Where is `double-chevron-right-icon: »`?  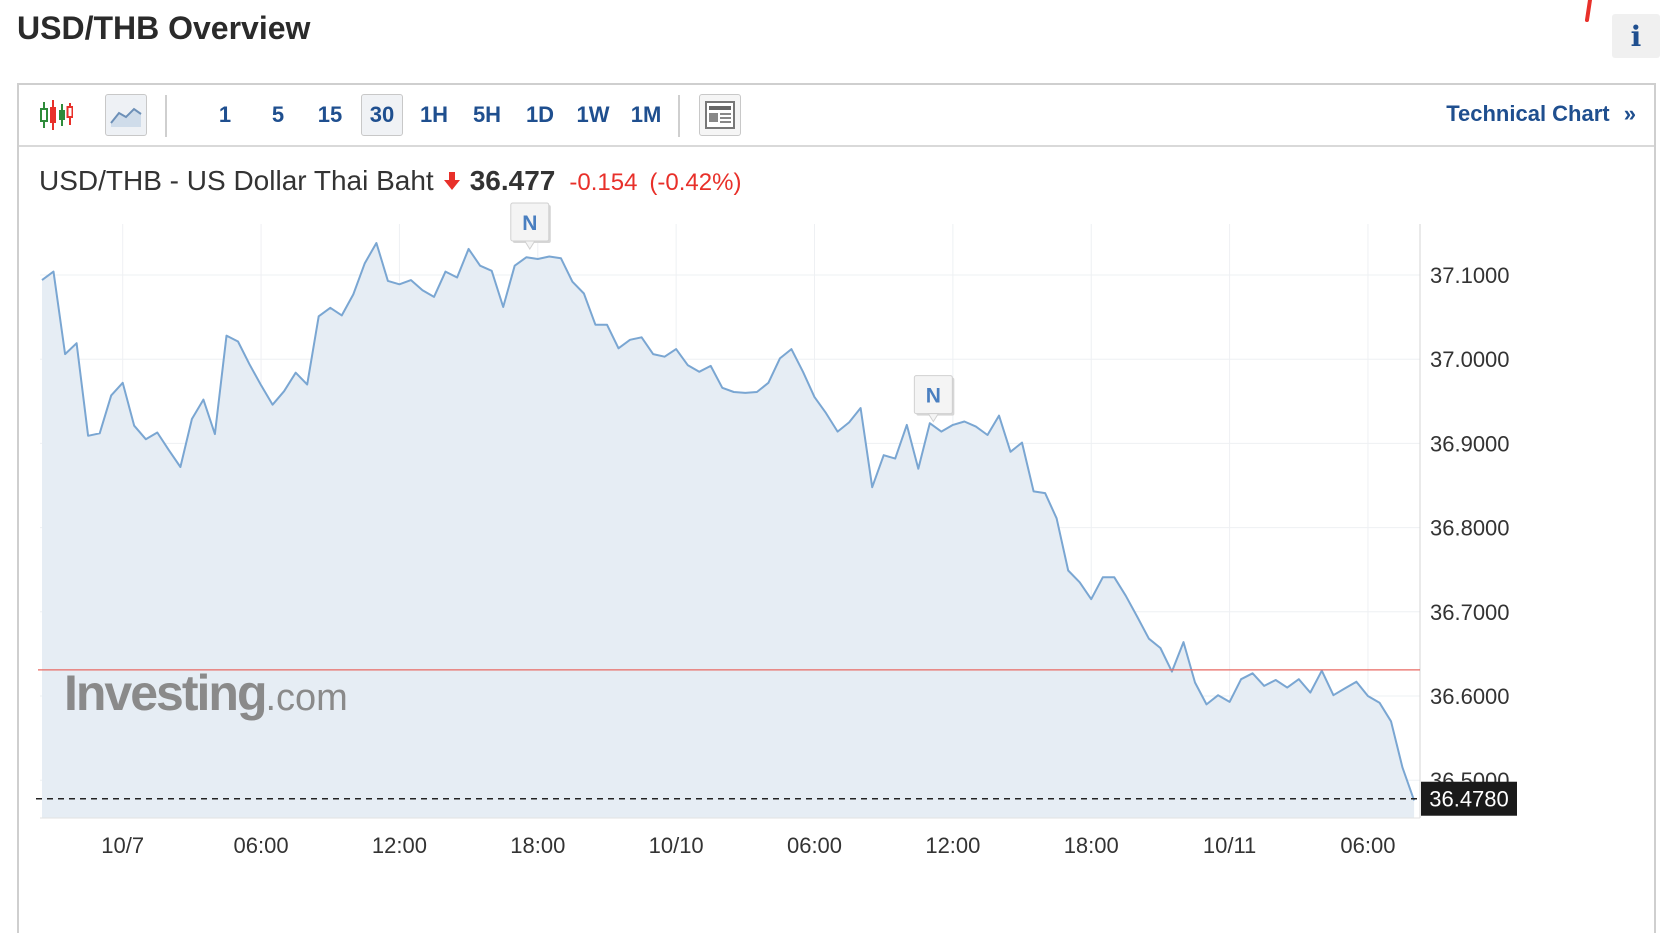 double-chevron-right-icon: » is located at coordinates (1629, 113).